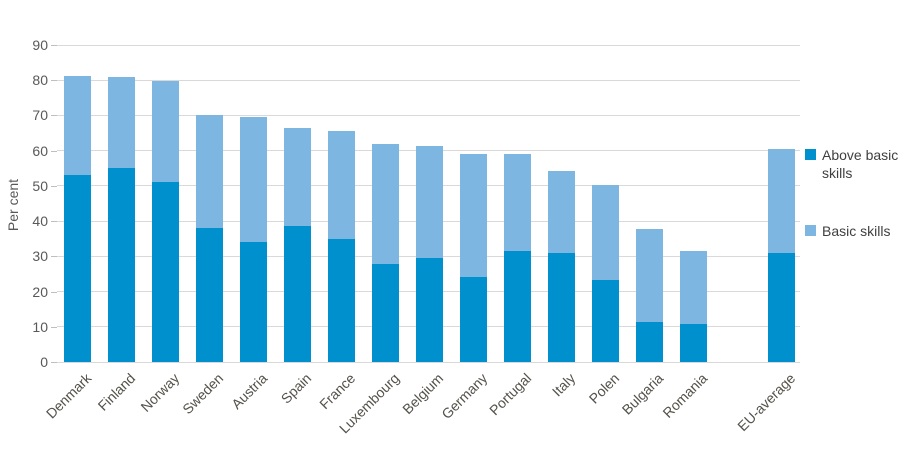  I want to click on legend-label-basic: Basic skills, so click(856, 231).